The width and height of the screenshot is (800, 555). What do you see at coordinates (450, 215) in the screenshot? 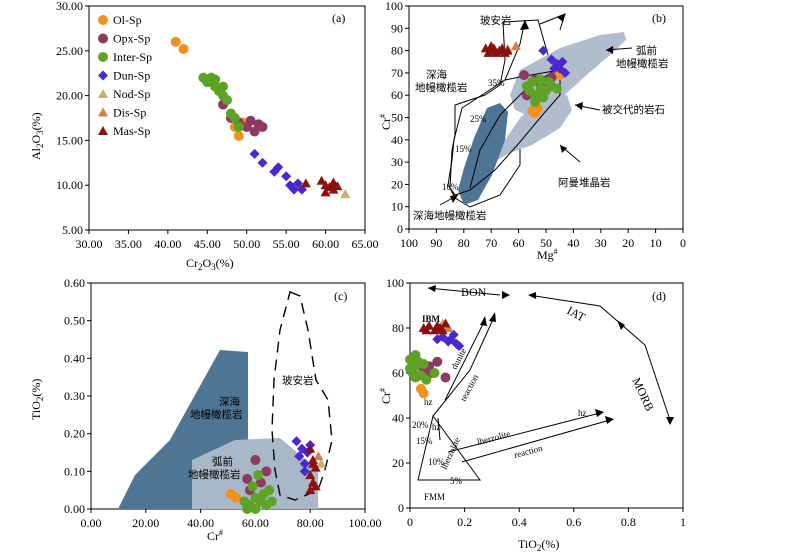
I see `b-abyssal-bottom-label: 深海地幔橄榄岩` at bounding box center [450, 215].